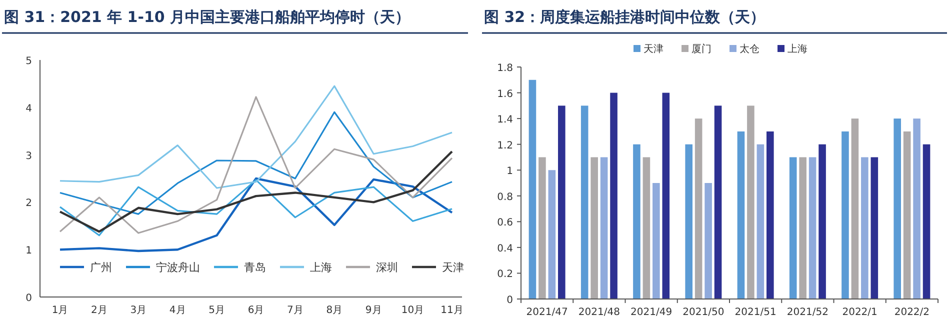  What do you see at coordinates (505, 146) in the screenshot?
I see `y-tick-label: 1.2` at bounding box center [505, 146].